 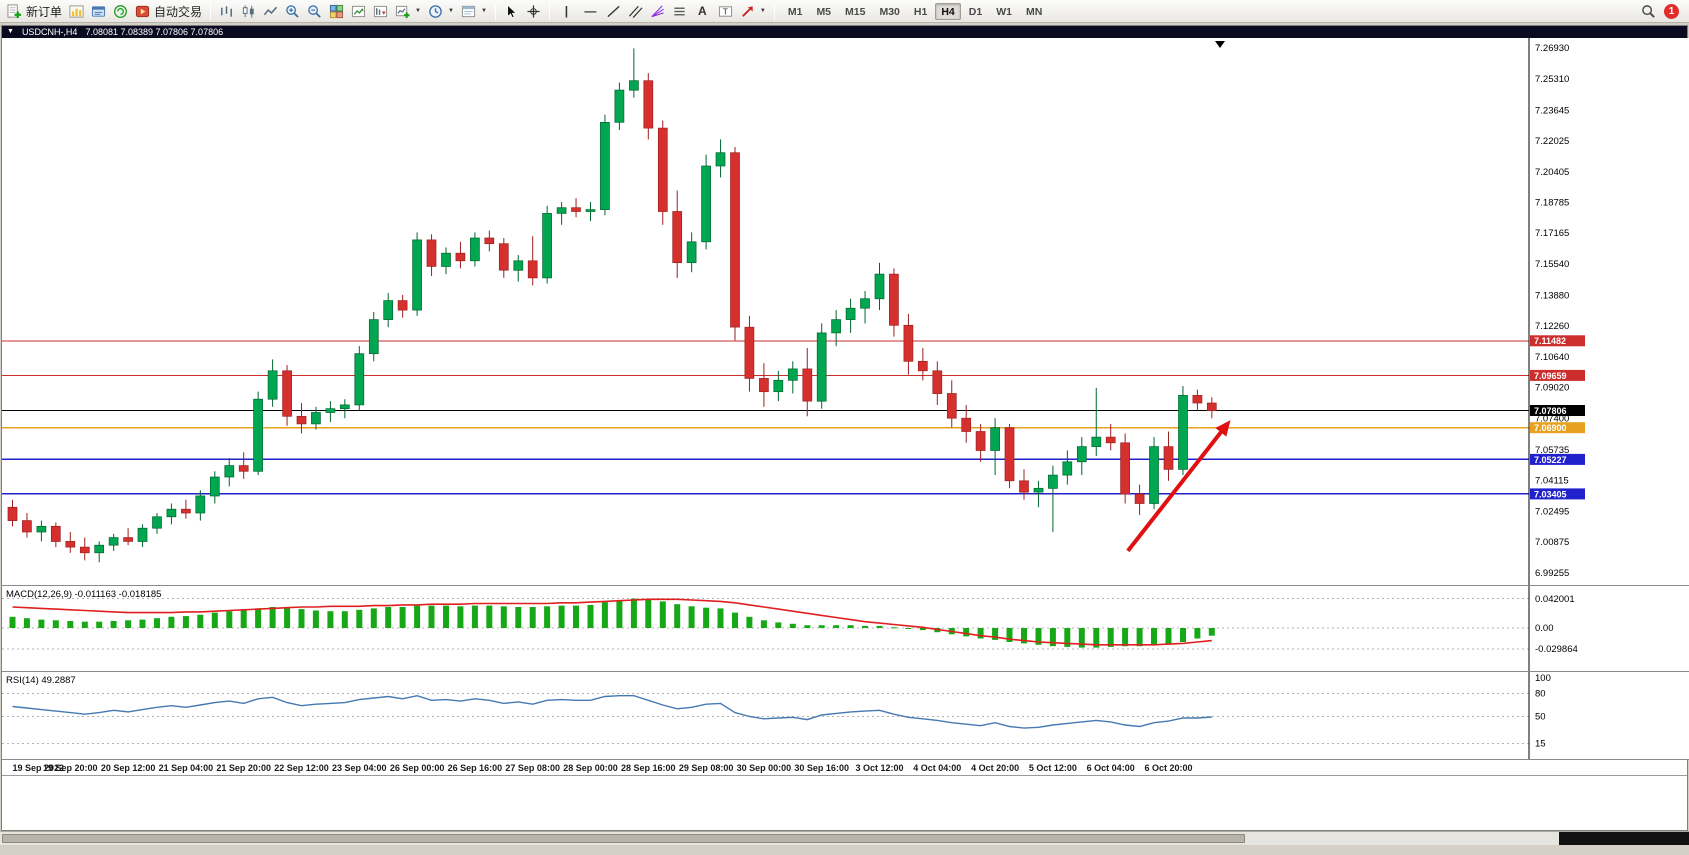 I want to click on candlestick-chart-icon, so click(x=248, y=11).